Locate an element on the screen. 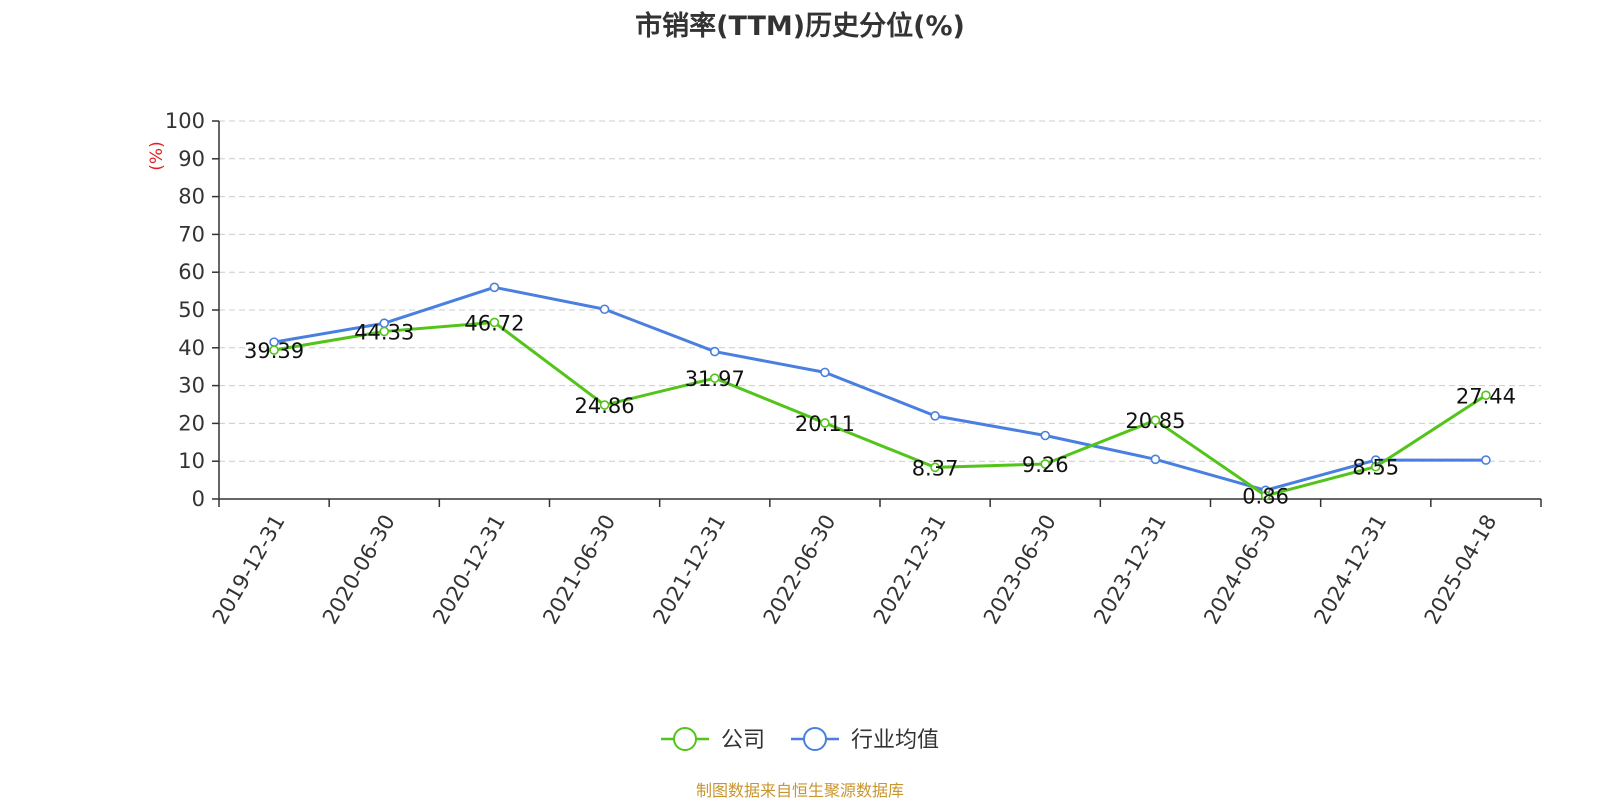 The height and width of the screenshot is (800, 1600). data-label: 20.11 is located at coordinates (825, 424).